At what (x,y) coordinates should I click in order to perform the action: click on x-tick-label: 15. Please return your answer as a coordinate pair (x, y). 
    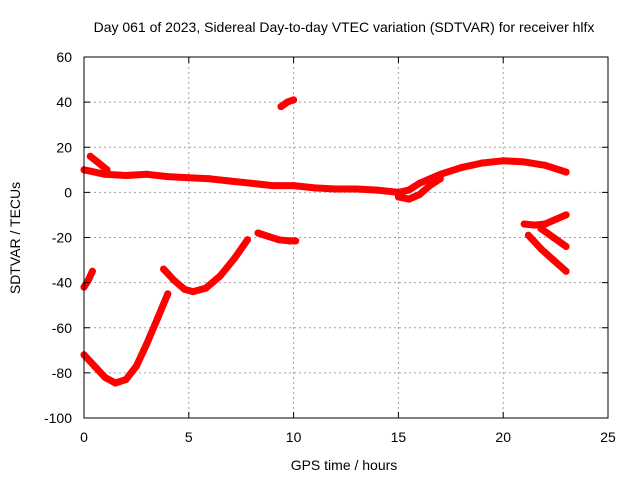
    Looking at the image, I should click on (399, 437).